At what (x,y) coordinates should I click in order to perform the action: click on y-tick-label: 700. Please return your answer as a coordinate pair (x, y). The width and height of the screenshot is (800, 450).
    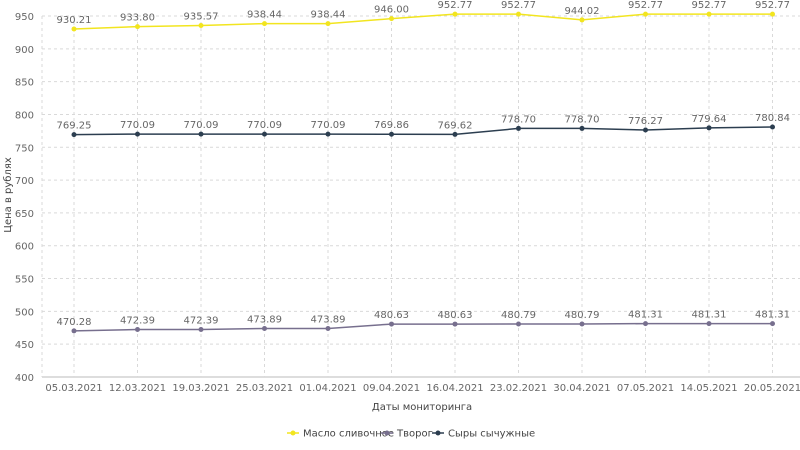
    Looking at the image, I should click on (24, 181).